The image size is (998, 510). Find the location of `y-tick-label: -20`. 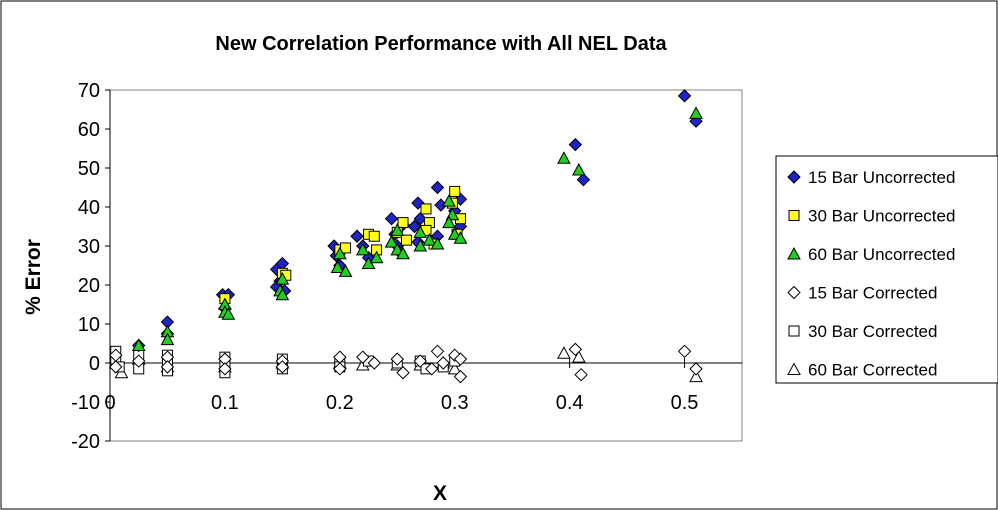

y-tick-label: -20 is located at coordinates (85, 442).